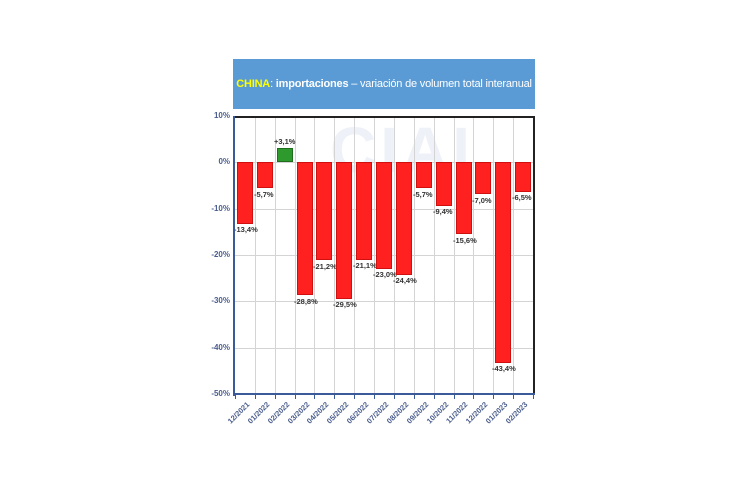 The image size is (750, 500). What do you see at coordinates (384, 215) in the screenshot?
I see `bar-07-2022` at bounding box center [384, 215].